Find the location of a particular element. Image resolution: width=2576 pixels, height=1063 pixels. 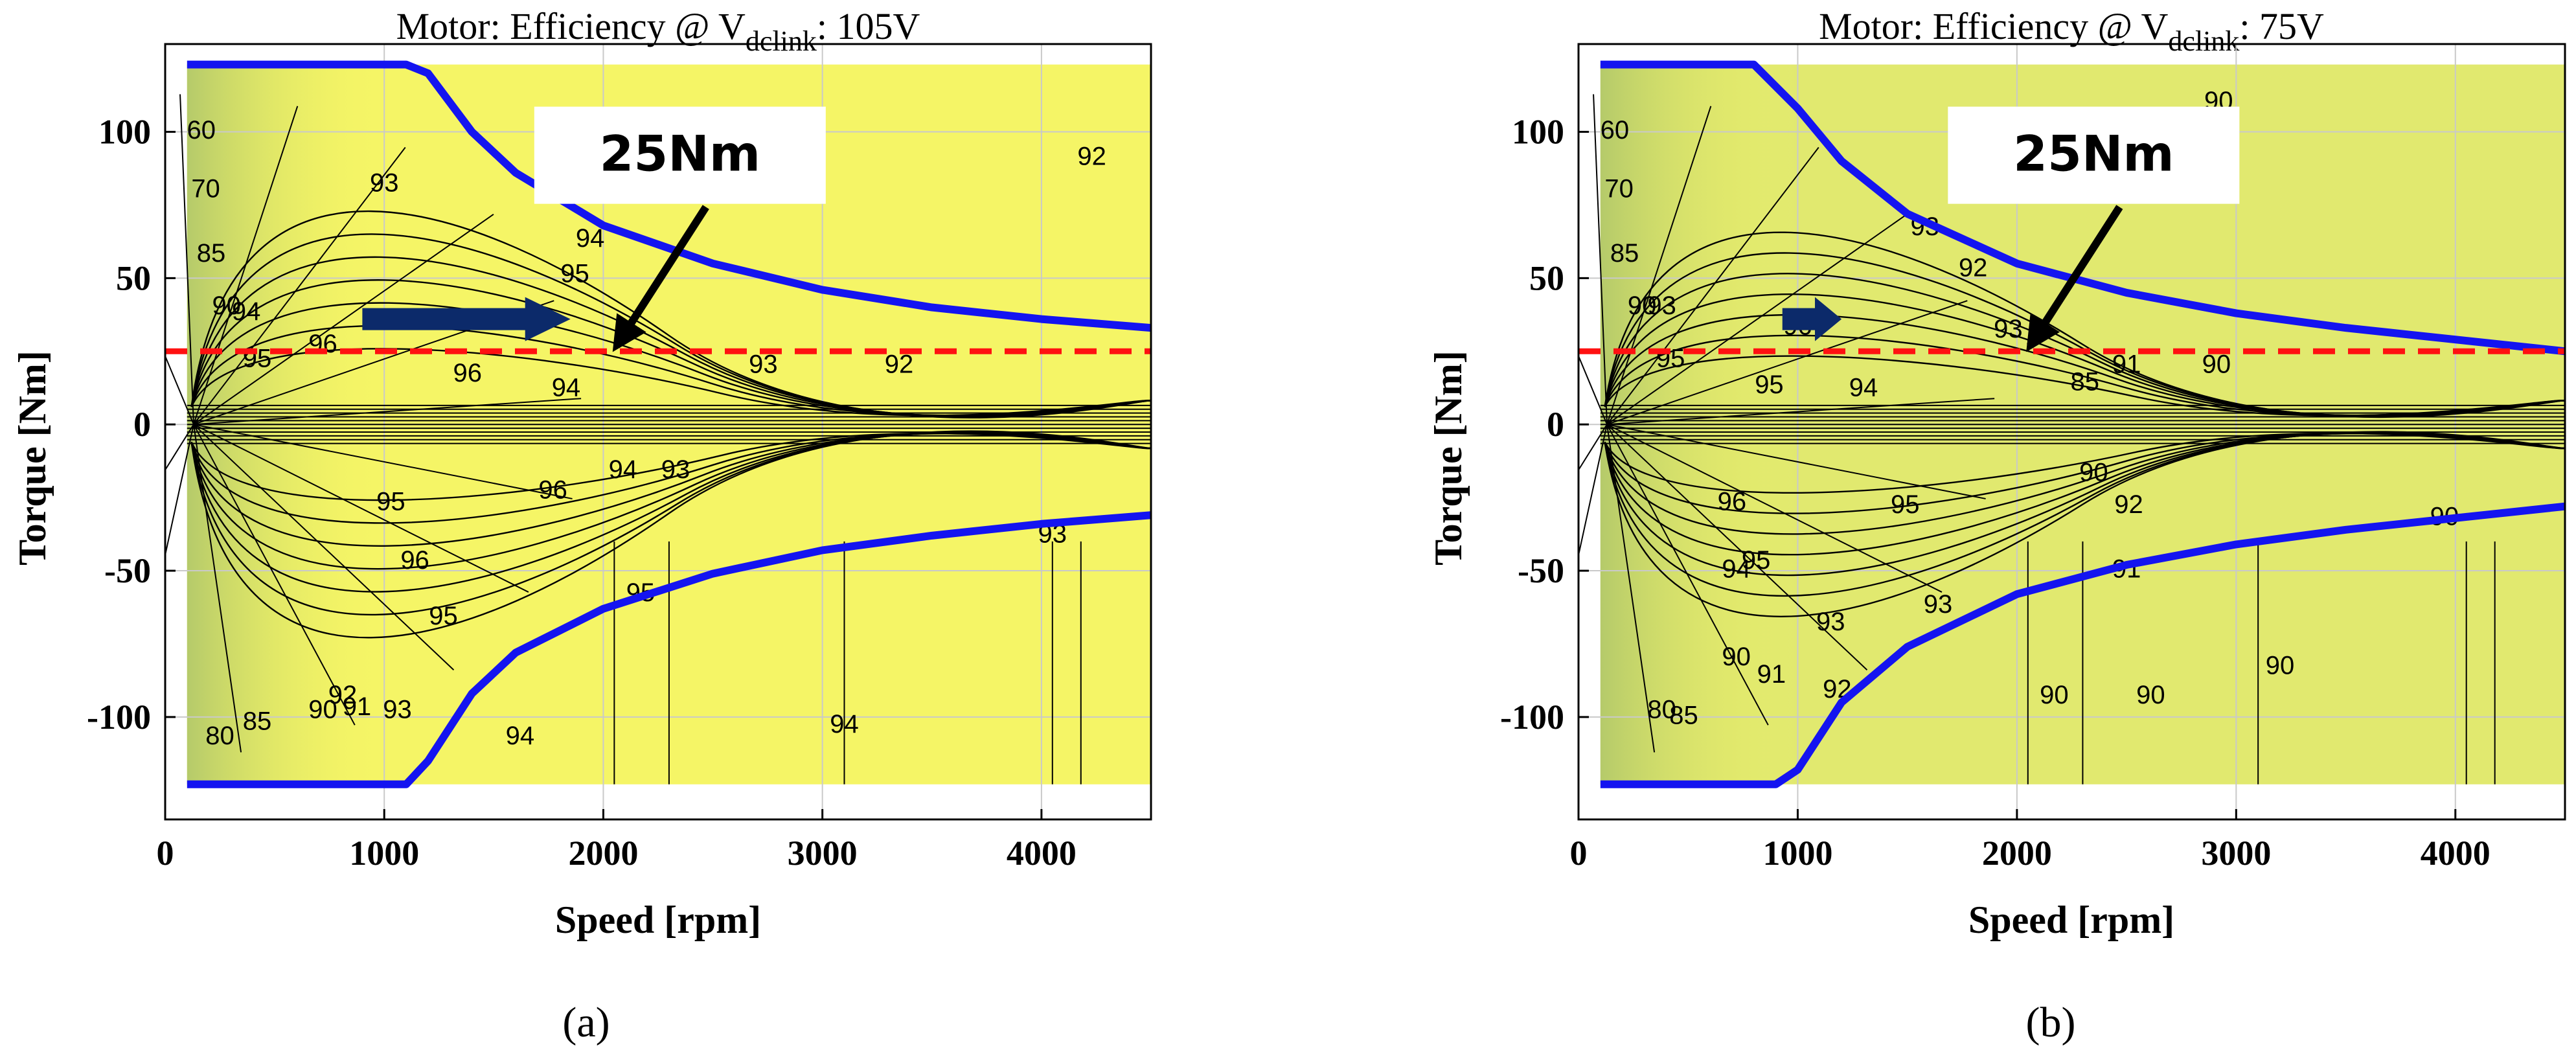

panel-b-title: Motor: Efficiency @ Vdclink: 75V is located at coordinates (2071, 31).